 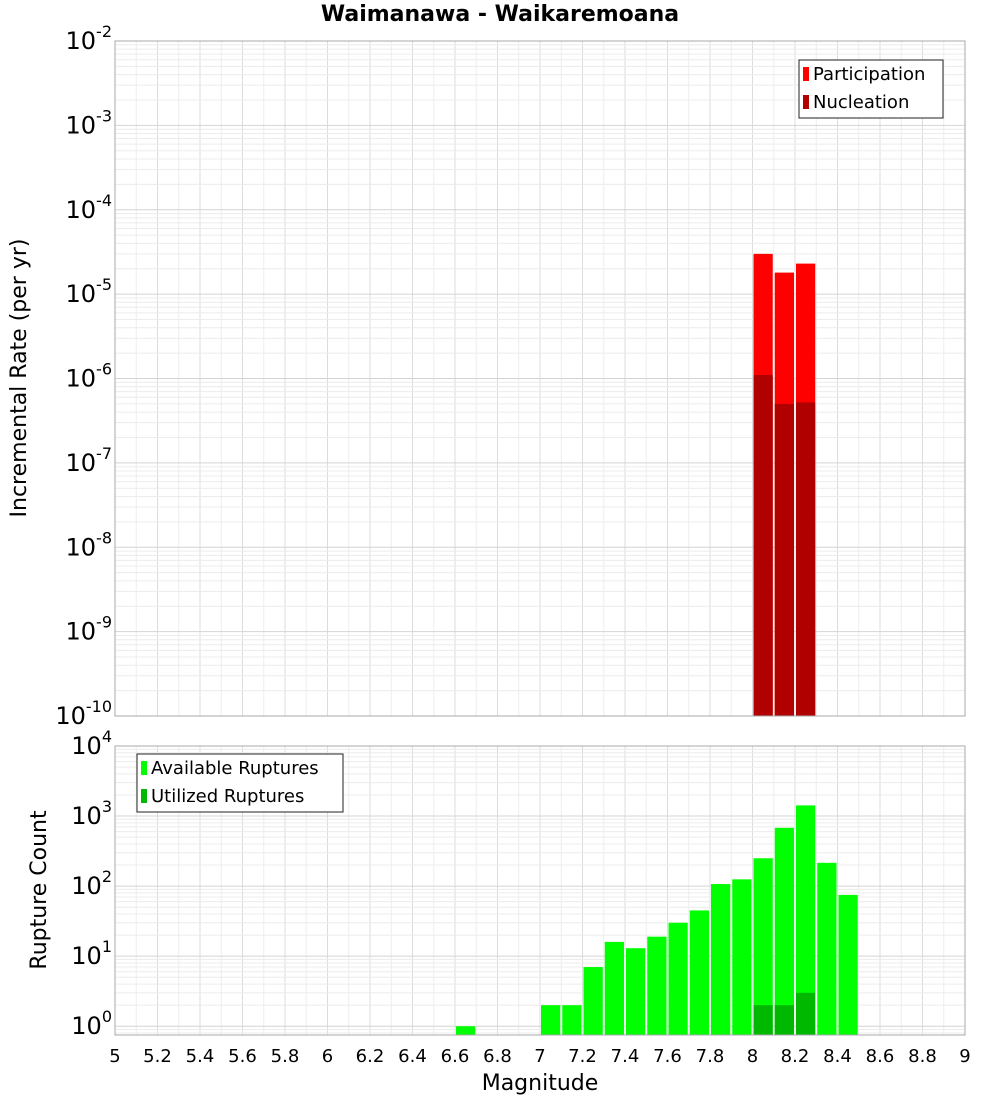 What do you see at coordinates (964, 1056) in the screenshot?
I see `x-tick-label: 9` at bounding box center [964, 1056].